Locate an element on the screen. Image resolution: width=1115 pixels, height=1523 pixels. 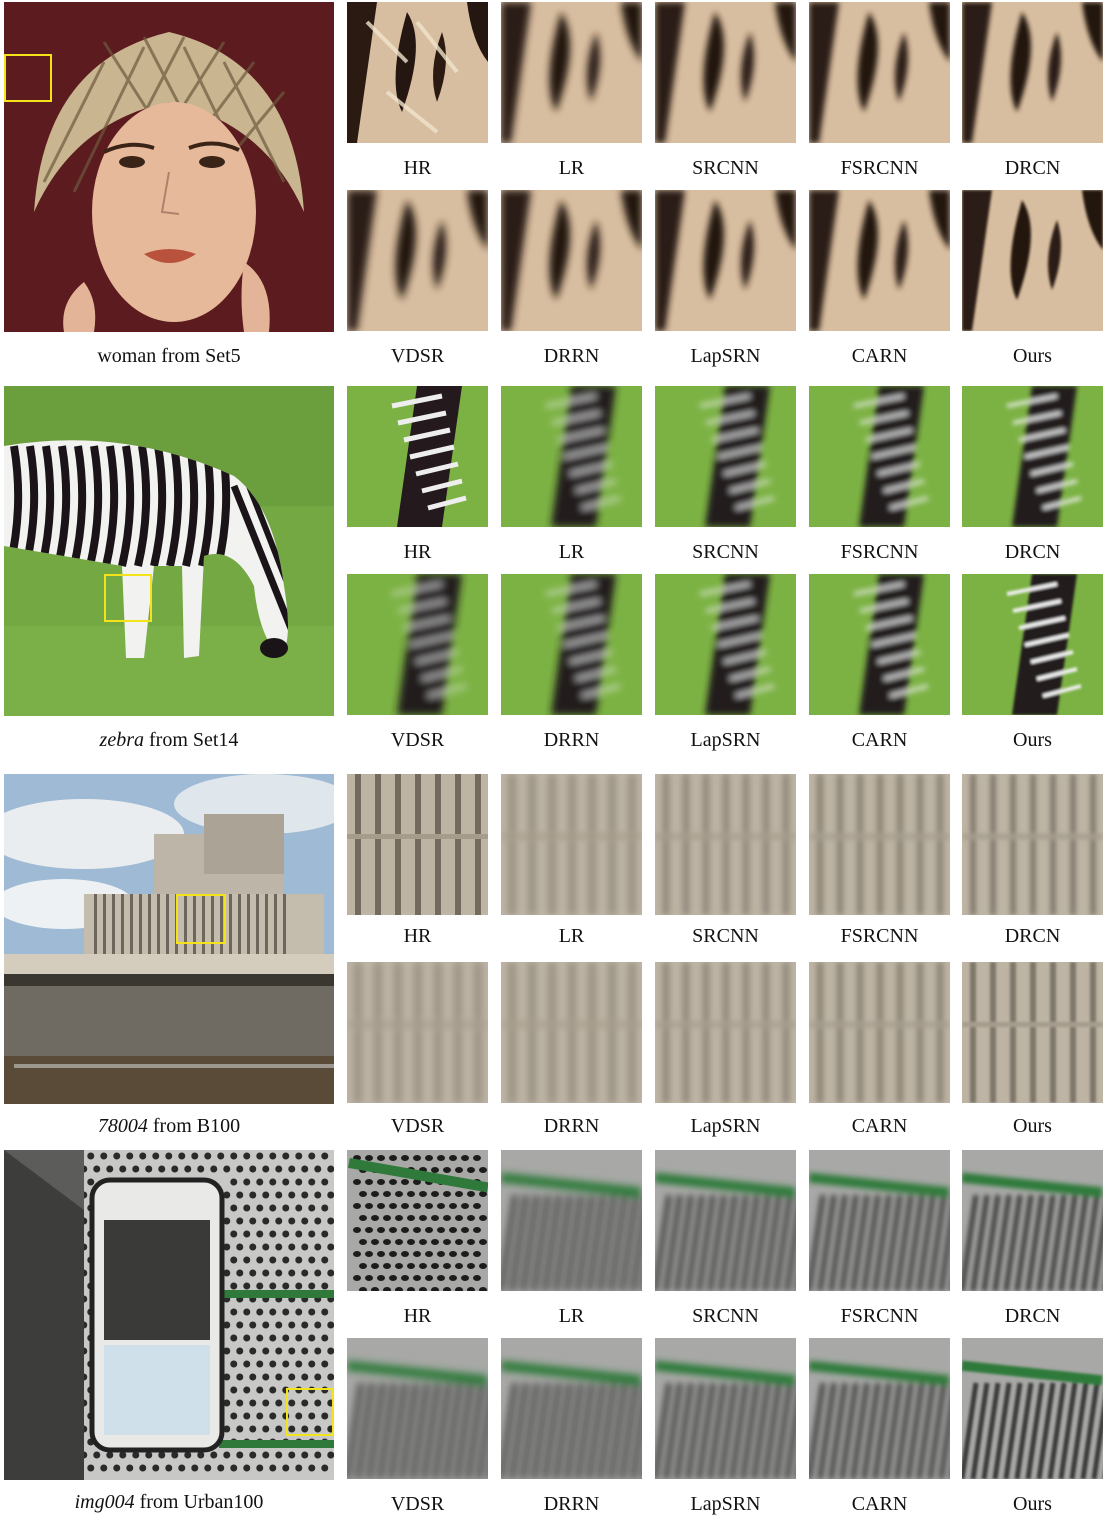
image-name: 78004 is located at coordinates (122, 1126).